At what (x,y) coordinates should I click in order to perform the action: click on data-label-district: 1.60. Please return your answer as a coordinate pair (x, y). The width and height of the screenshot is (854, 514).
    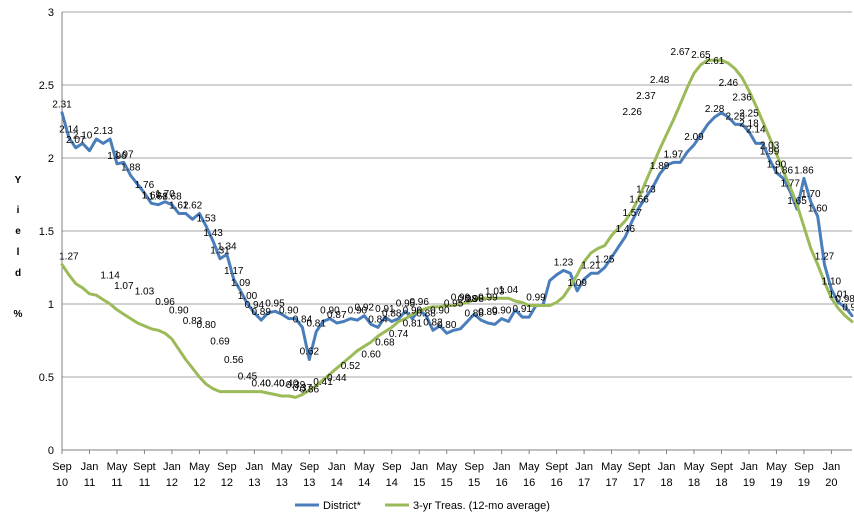
    Looking at the image, I should click on (818, 208).